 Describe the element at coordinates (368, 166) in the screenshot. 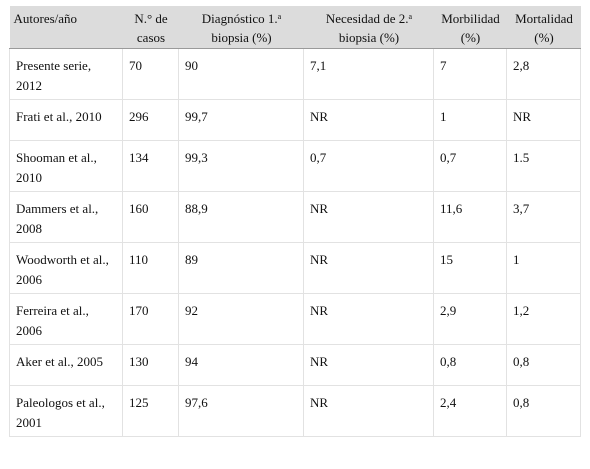

I see `cell-second-biopsy-need: 0,7` at that location.